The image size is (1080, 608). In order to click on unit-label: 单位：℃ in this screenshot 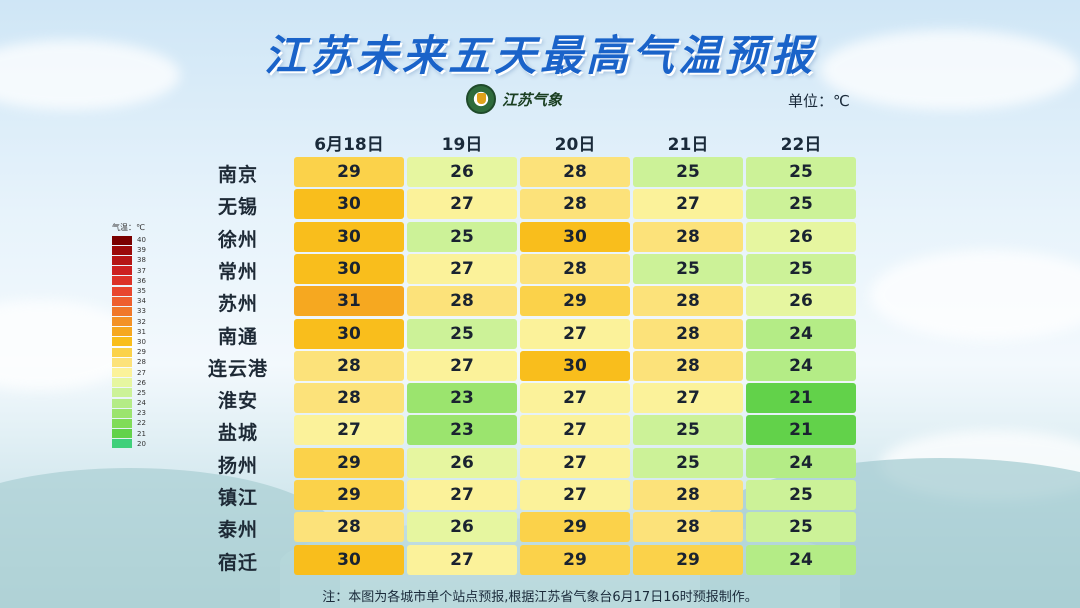, I will do `click(819, 101)`.